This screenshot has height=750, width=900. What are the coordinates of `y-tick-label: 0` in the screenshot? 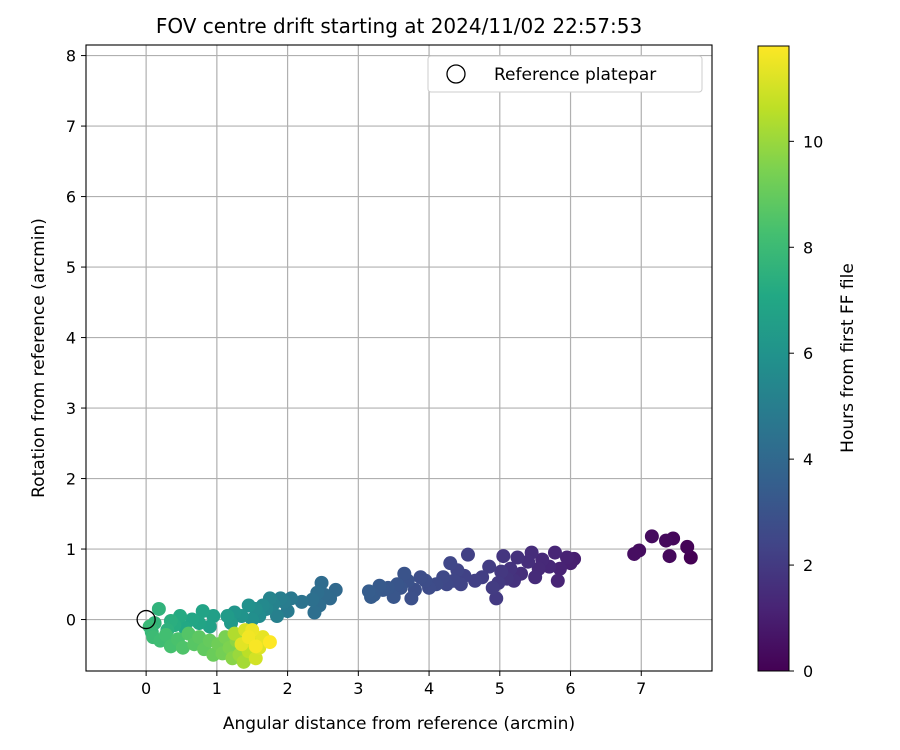 It's located at (71, 620).